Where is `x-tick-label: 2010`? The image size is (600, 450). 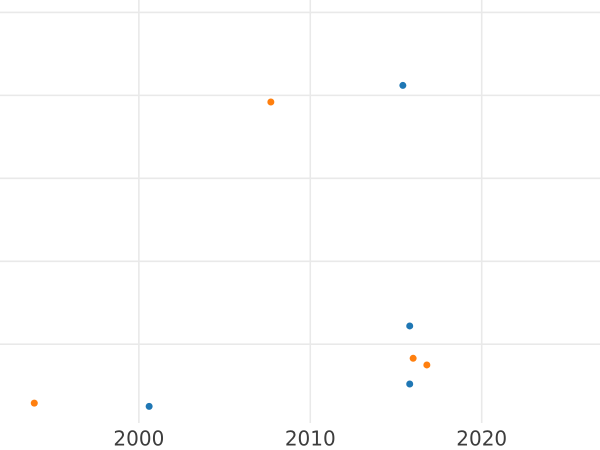
x-tick-label: 2010 is located at coordinates (310, 438).